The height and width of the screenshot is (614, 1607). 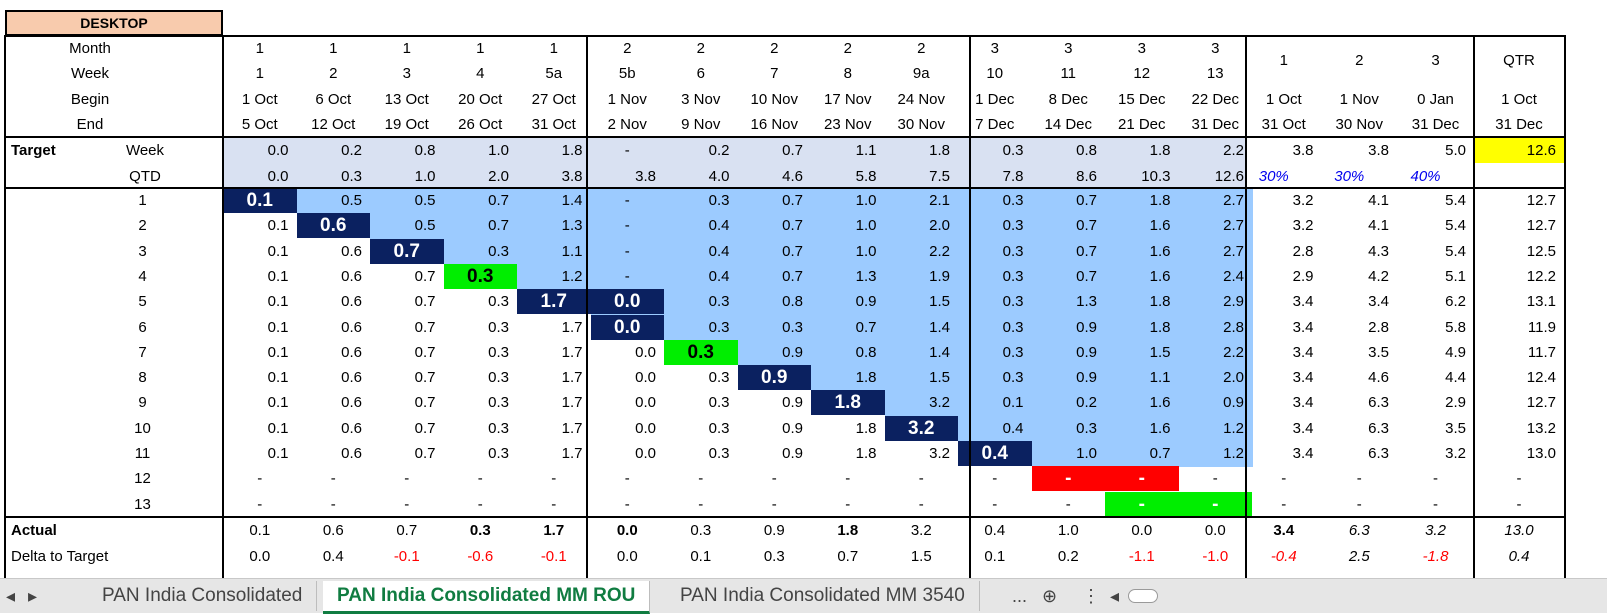 I want to click on summary-header-end: 31 Dec, so click(x=1435, y=124).